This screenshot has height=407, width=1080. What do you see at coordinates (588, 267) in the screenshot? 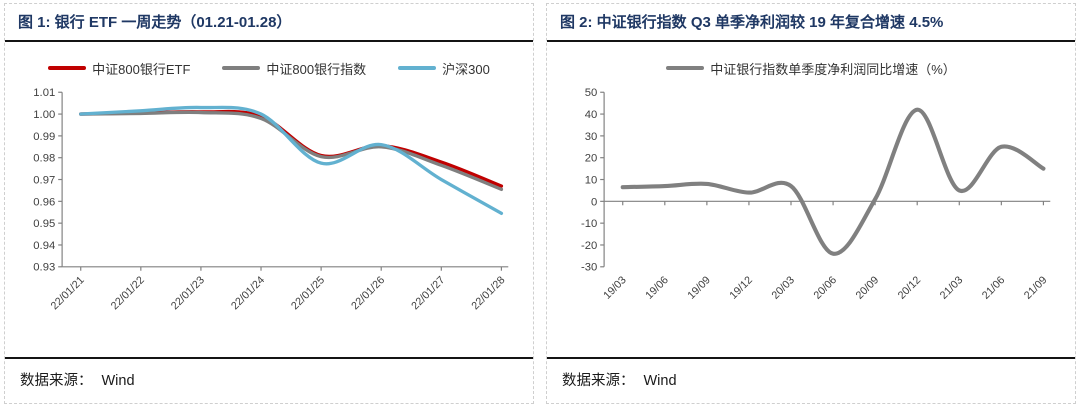
I see `y-tick-label: -30` at bounding box center [588, 267].